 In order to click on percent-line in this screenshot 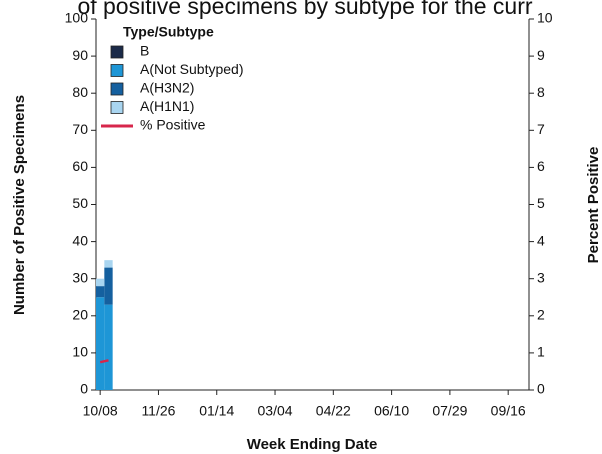, I will do `click(104, 361)`.